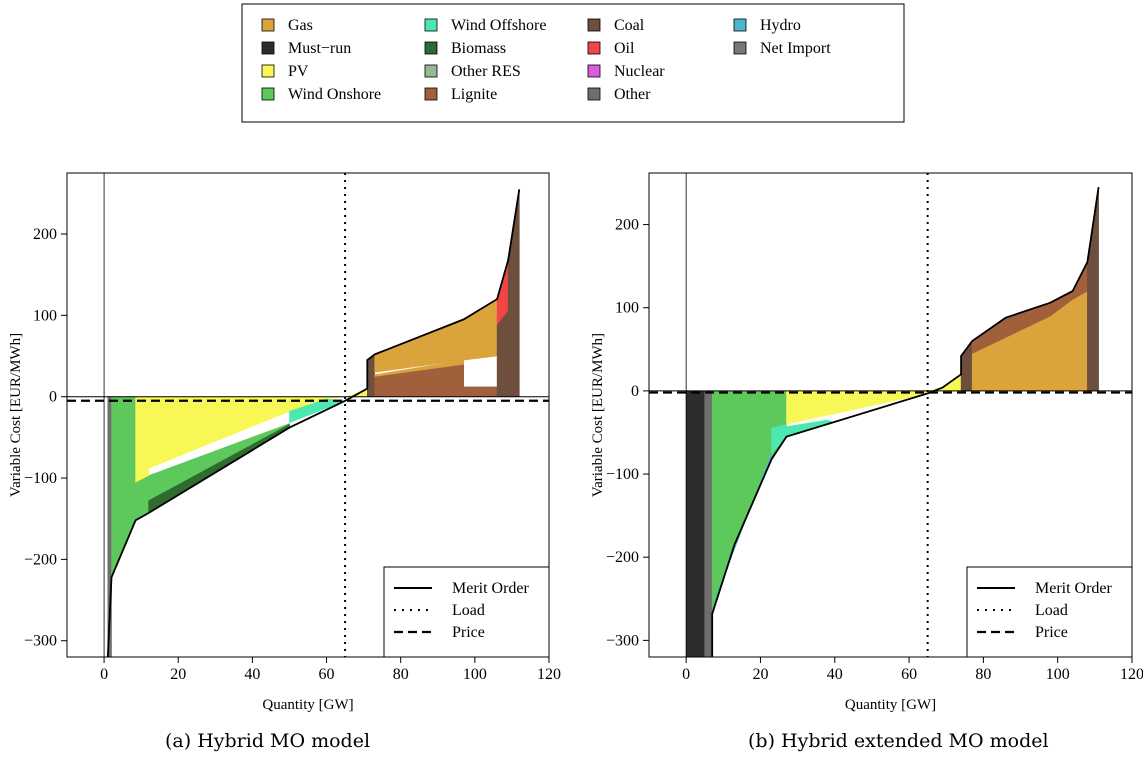 The height and width of the screenshot is (775, 1143). What do you see at coordinates (624, 48) in the screenshot?
I see `legend-label: Oil` at bounding box center [624, 48].